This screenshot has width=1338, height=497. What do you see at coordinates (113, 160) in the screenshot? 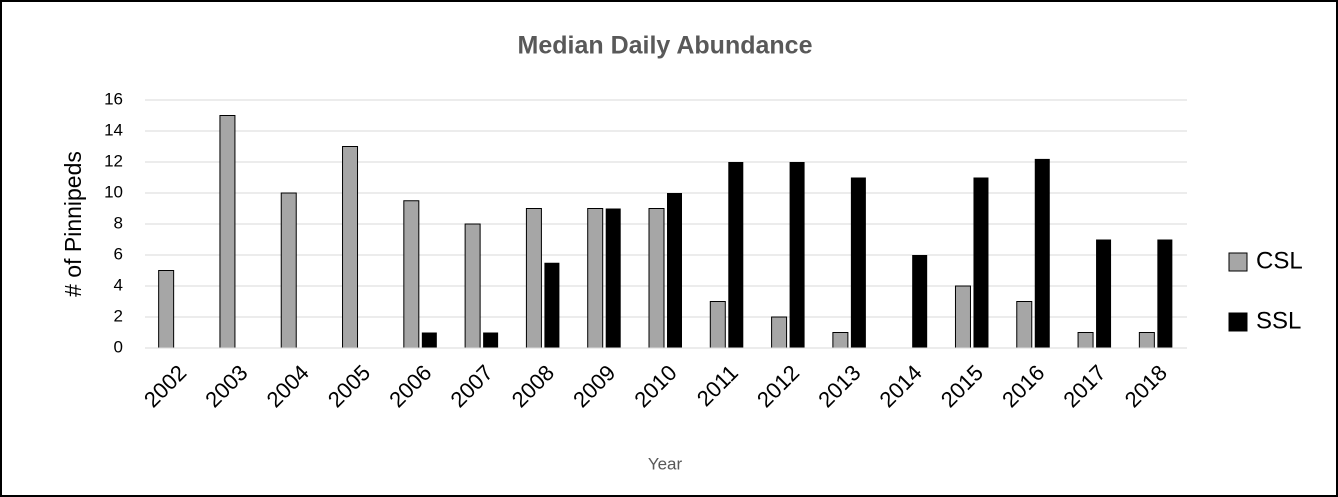
I see `y-tick-label: 12` at bounding box center [113, 160].